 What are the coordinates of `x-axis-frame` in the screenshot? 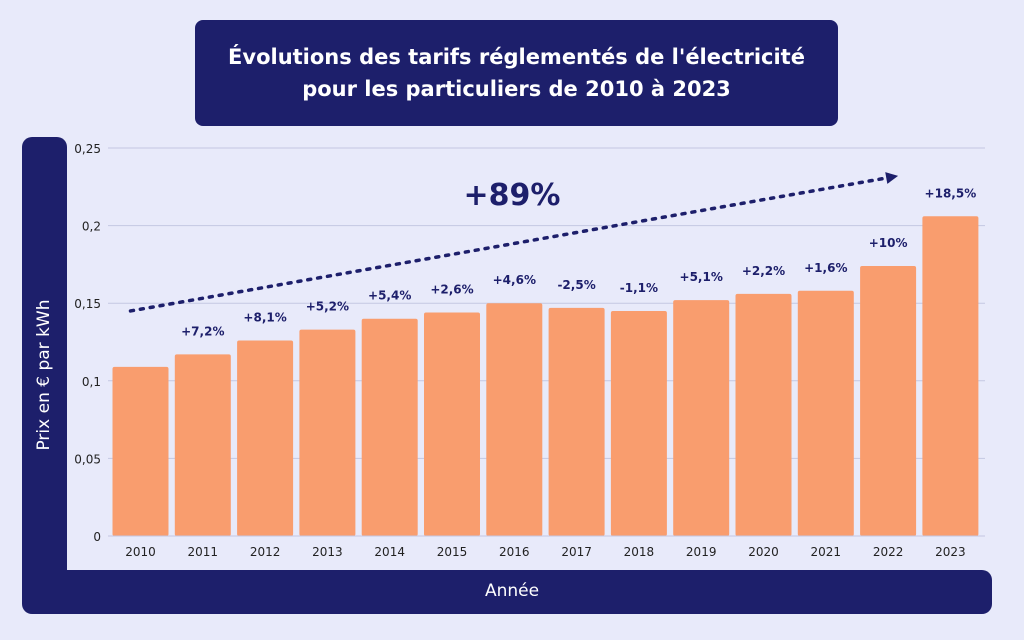 It's located at (507, 592).